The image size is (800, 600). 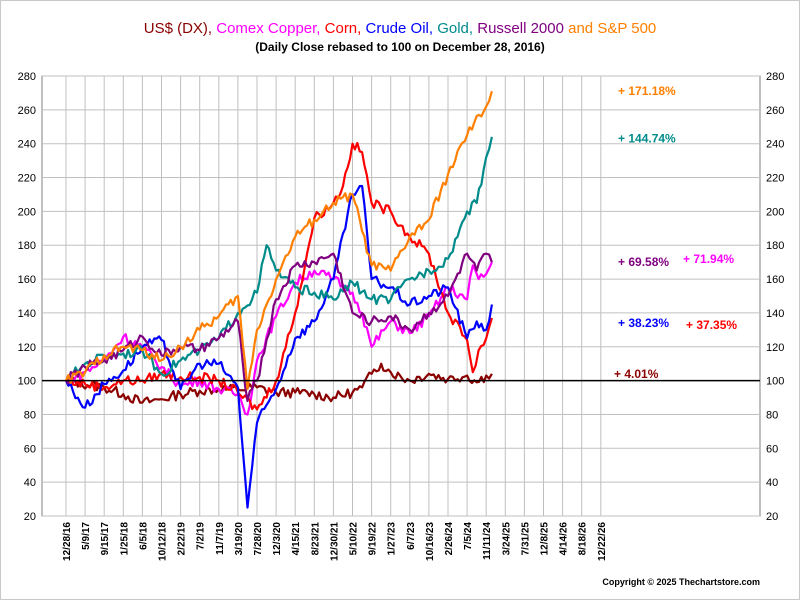 I want to click on y-tick-label-right: 280, so click(x=775, y=77).